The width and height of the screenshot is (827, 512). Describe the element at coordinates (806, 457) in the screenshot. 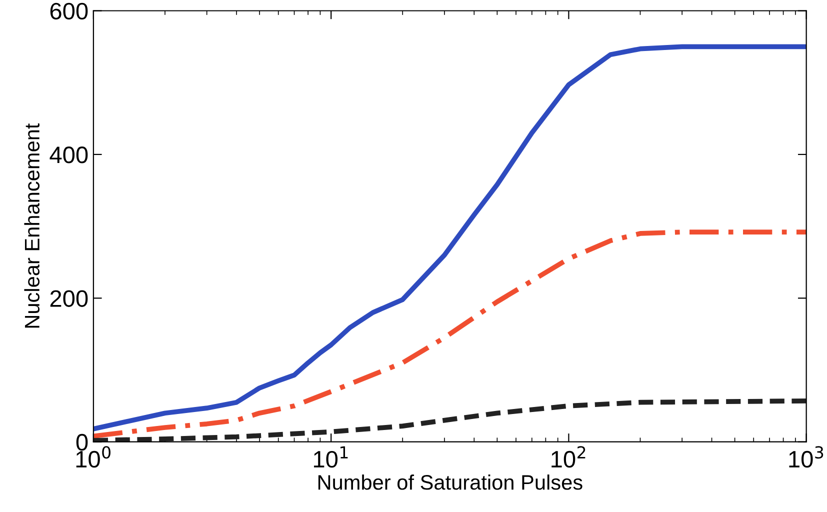

I see `x-tick-label: 10$^{3}$` at that location.